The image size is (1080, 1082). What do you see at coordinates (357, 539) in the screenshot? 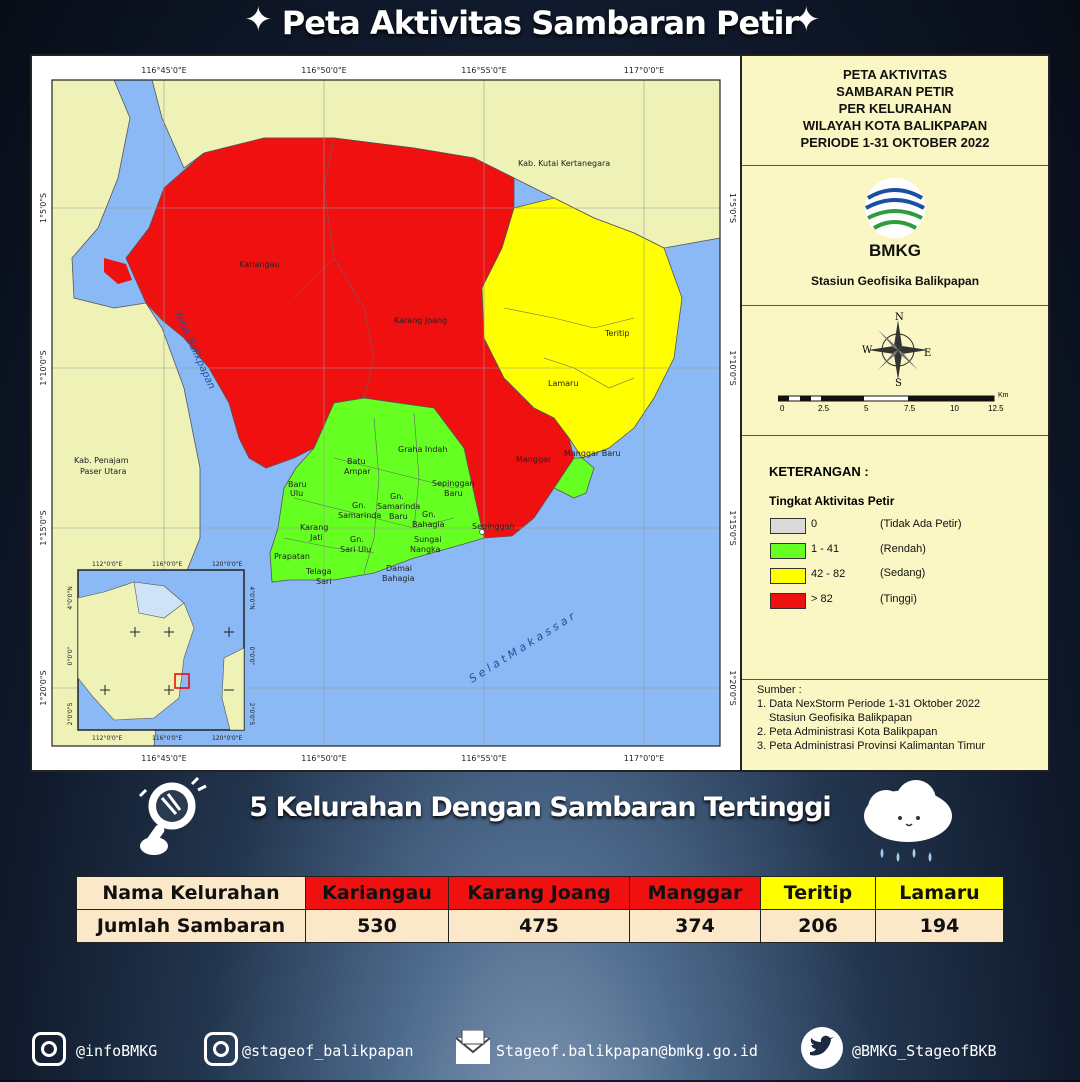
I see `label-gn-sari-ulu: Gn.` at bounding box center [357, 539].